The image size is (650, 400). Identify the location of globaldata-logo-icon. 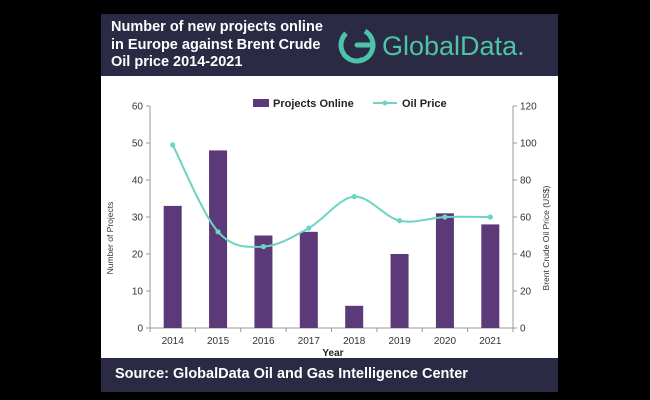
(357, 45).